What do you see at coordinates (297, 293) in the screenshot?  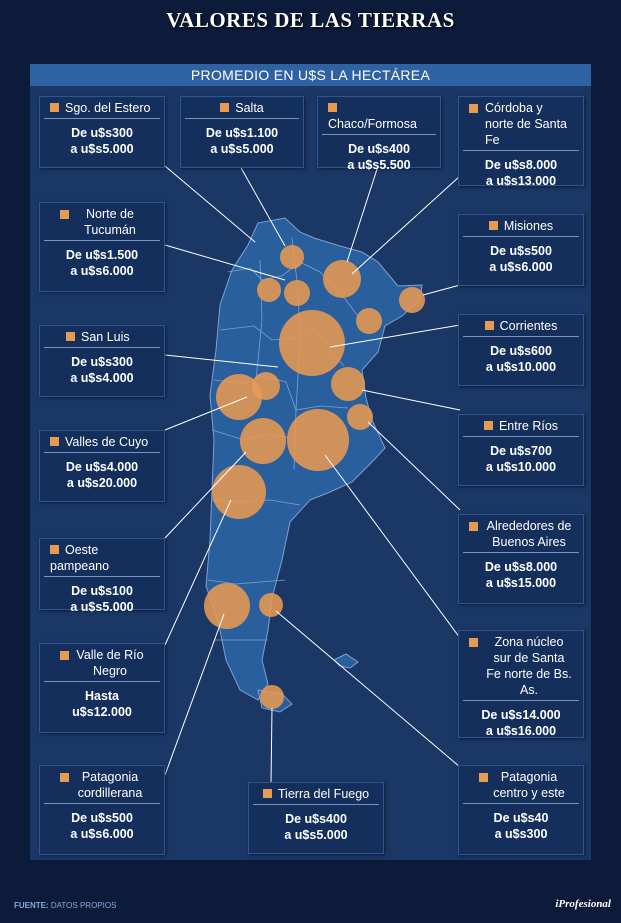 I see `bubble-sgo` at bounding box center [297, 293].